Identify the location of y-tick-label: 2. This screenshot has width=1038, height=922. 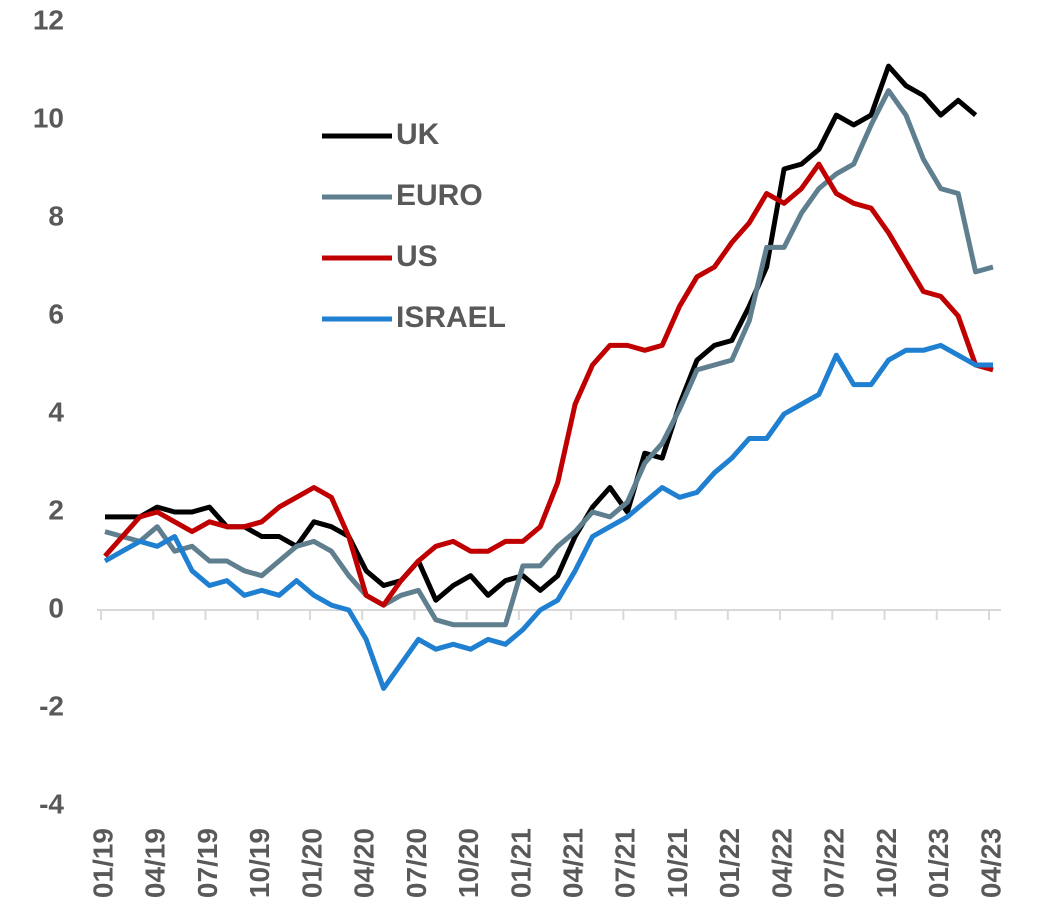
(56, 509).